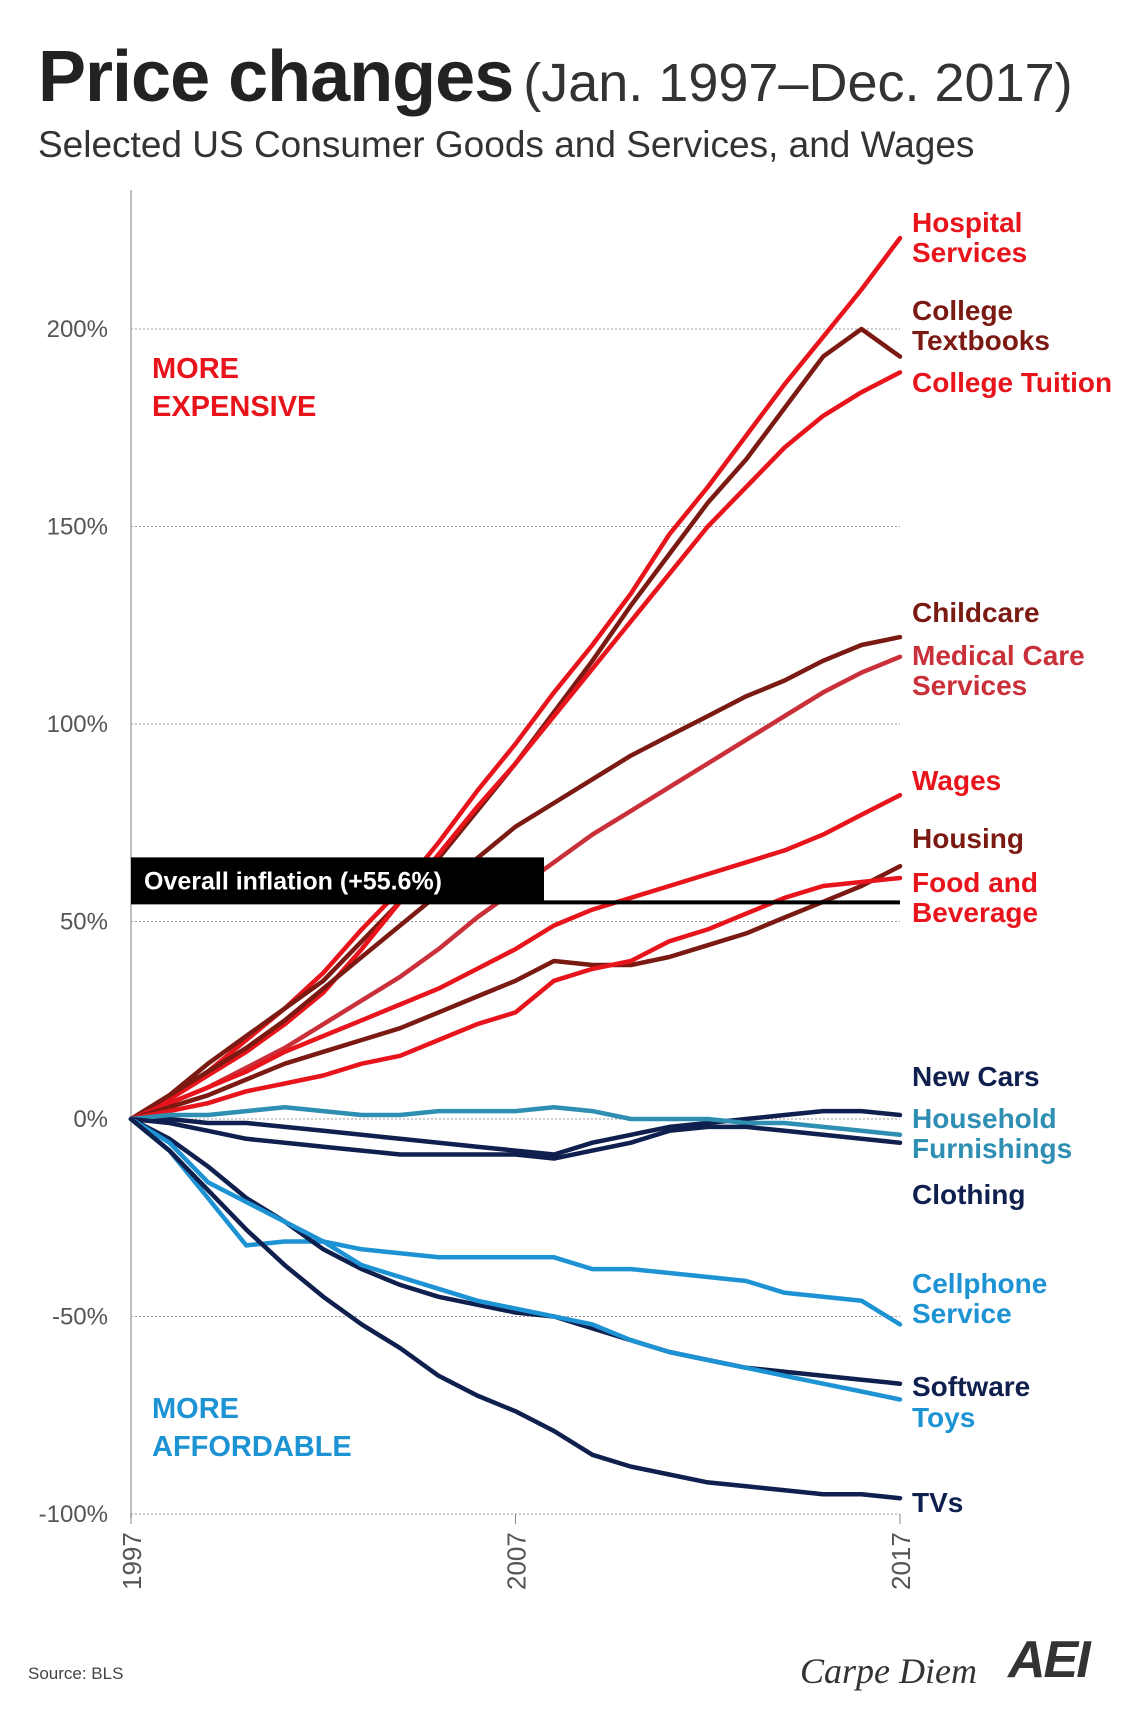  What do you see at coordinates (195, 369) in the screenshot?
I see `more-expensive-label: MORE` at bounding box center [195, 369].